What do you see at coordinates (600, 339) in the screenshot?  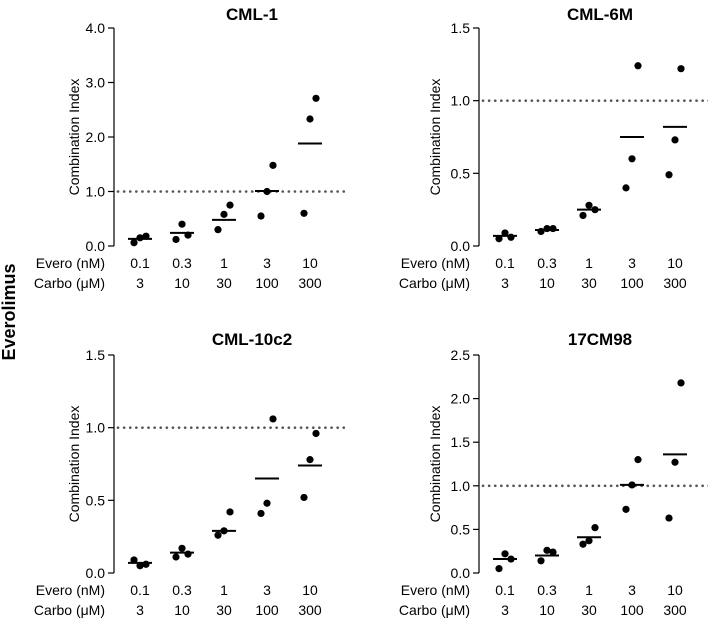 I see `chart-title: 17CM98` at bounding box center [600, 339].